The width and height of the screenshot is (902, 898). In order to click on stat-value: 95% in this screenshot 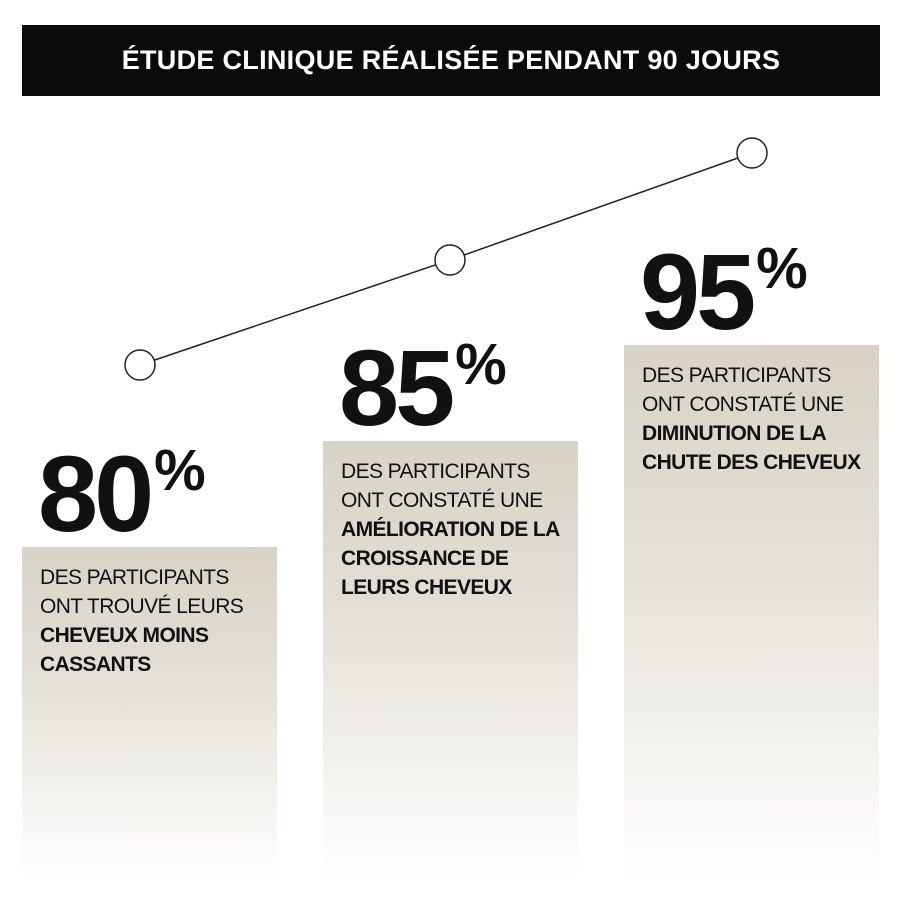, I will do `click(724, 292)`.